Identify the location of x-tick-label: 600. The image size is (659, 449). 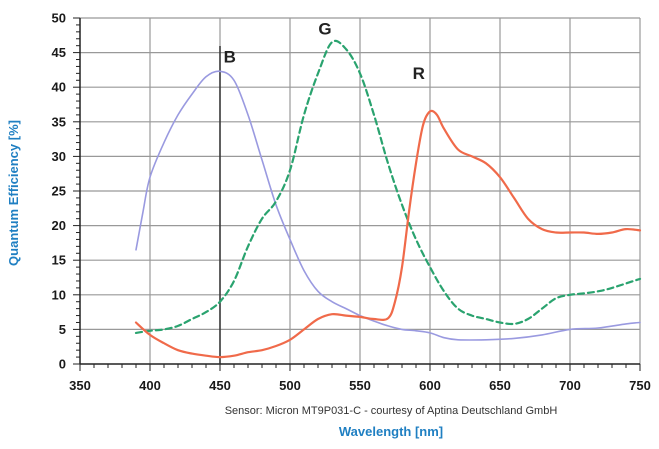
(430, 385).